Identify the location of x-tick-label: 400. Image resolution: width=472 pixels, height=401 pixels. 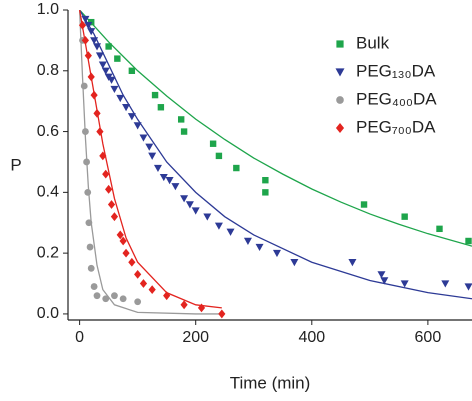
(311, 337).